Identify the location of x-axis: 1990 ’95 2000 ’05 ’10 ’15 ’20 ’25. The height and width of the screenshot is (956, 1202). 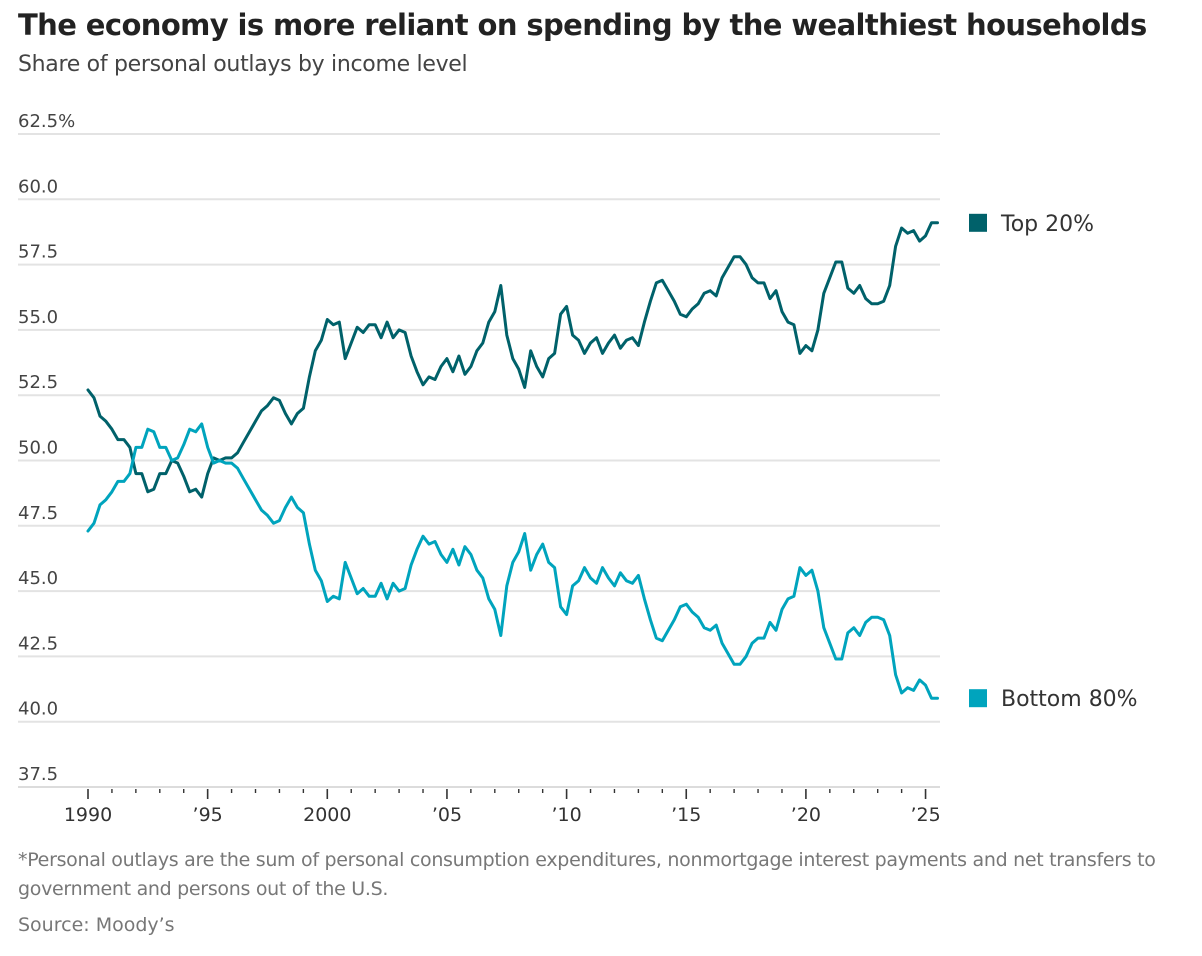
(502, 807).